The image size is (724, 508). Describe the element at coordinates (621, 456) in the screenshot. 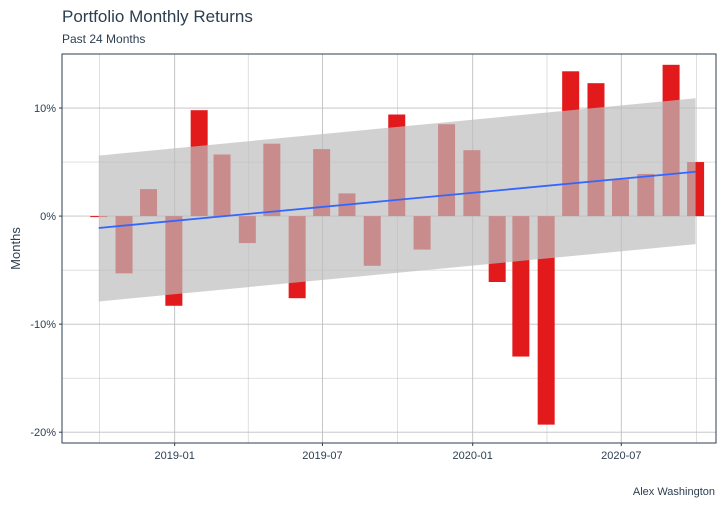

I see `x-tick-label: 2020-07` at that location.